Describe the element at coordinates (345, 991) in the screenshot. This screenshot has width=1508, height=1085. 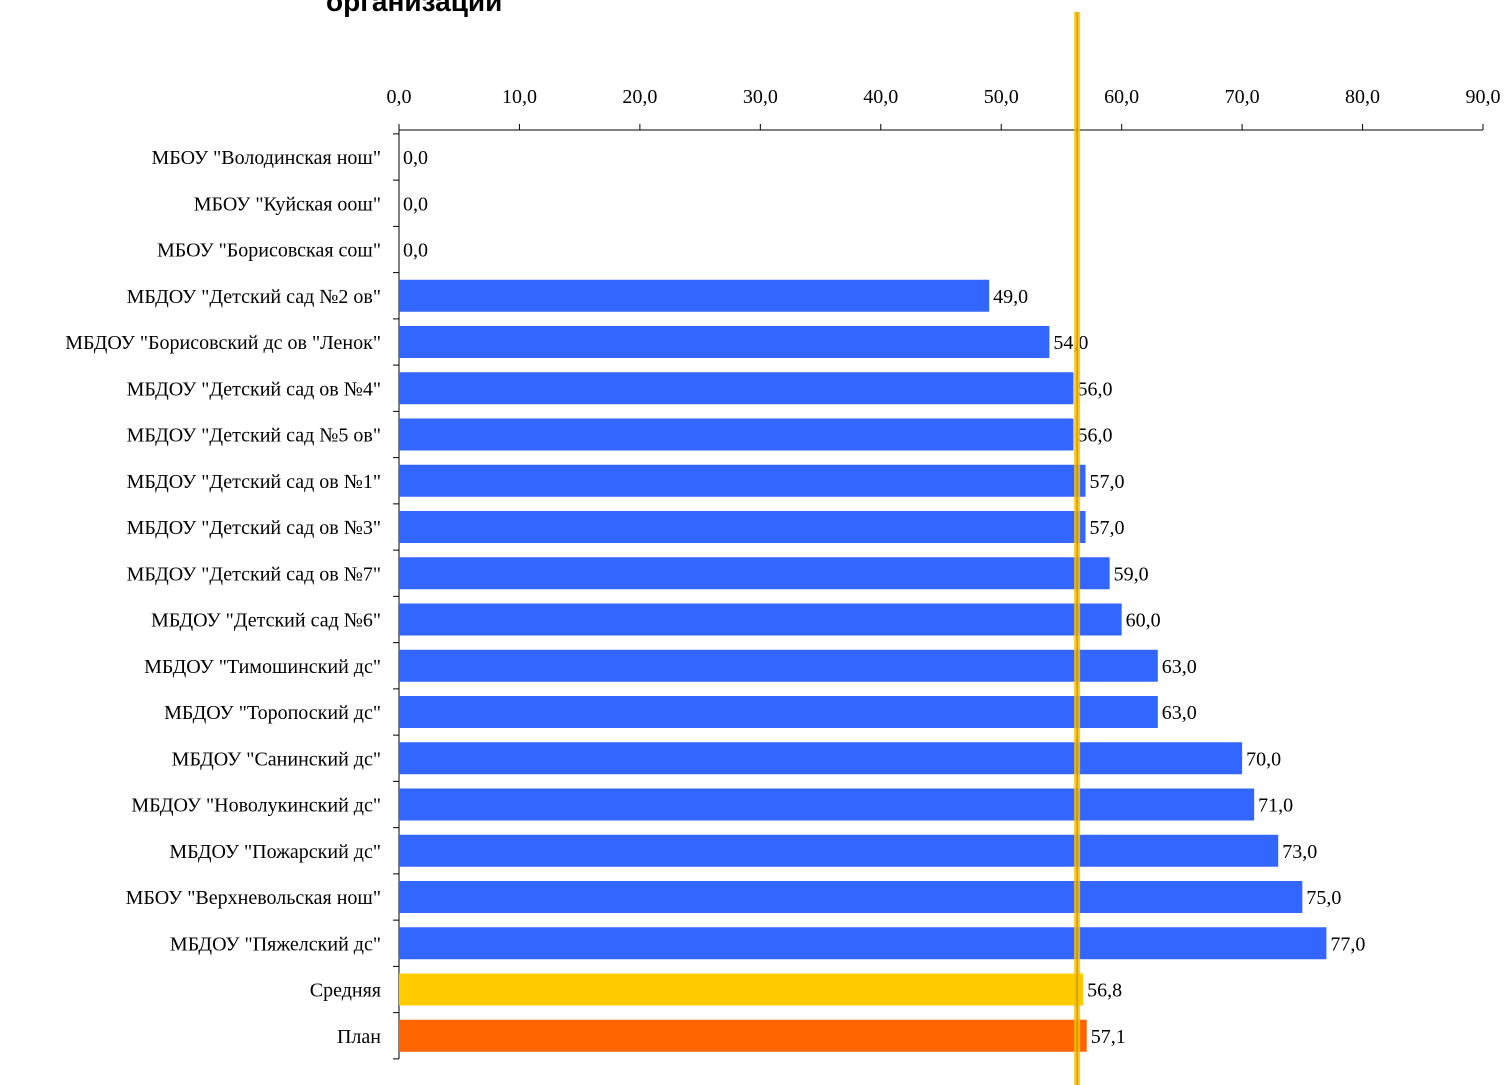
I see `category-label: Средняя` at that location.